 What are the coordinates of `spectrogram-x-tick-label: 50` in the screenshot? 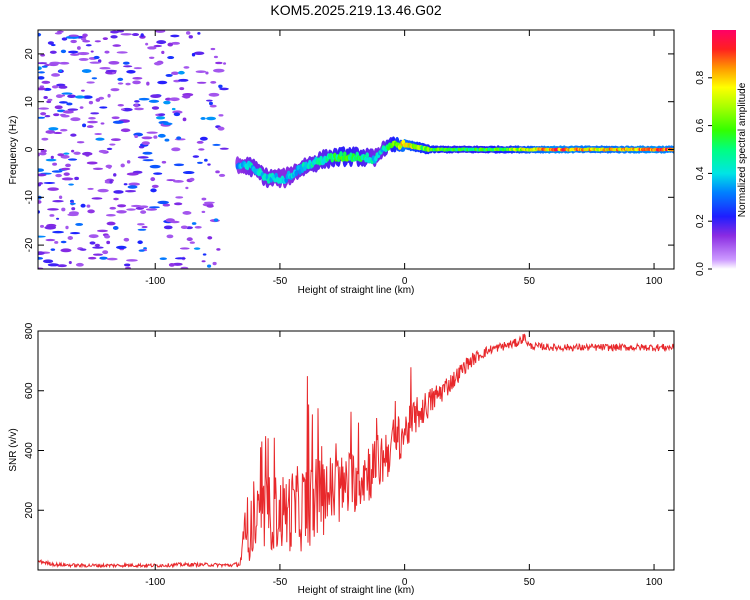 It's located at (530, 281).